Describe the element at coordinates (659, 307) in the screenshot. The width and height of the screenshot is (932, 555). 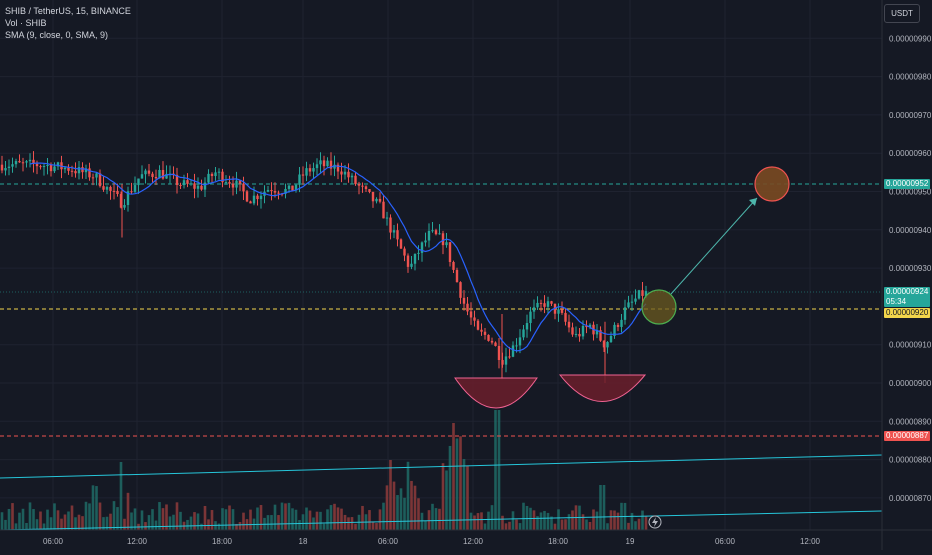
I see `entry-circle` at that location.